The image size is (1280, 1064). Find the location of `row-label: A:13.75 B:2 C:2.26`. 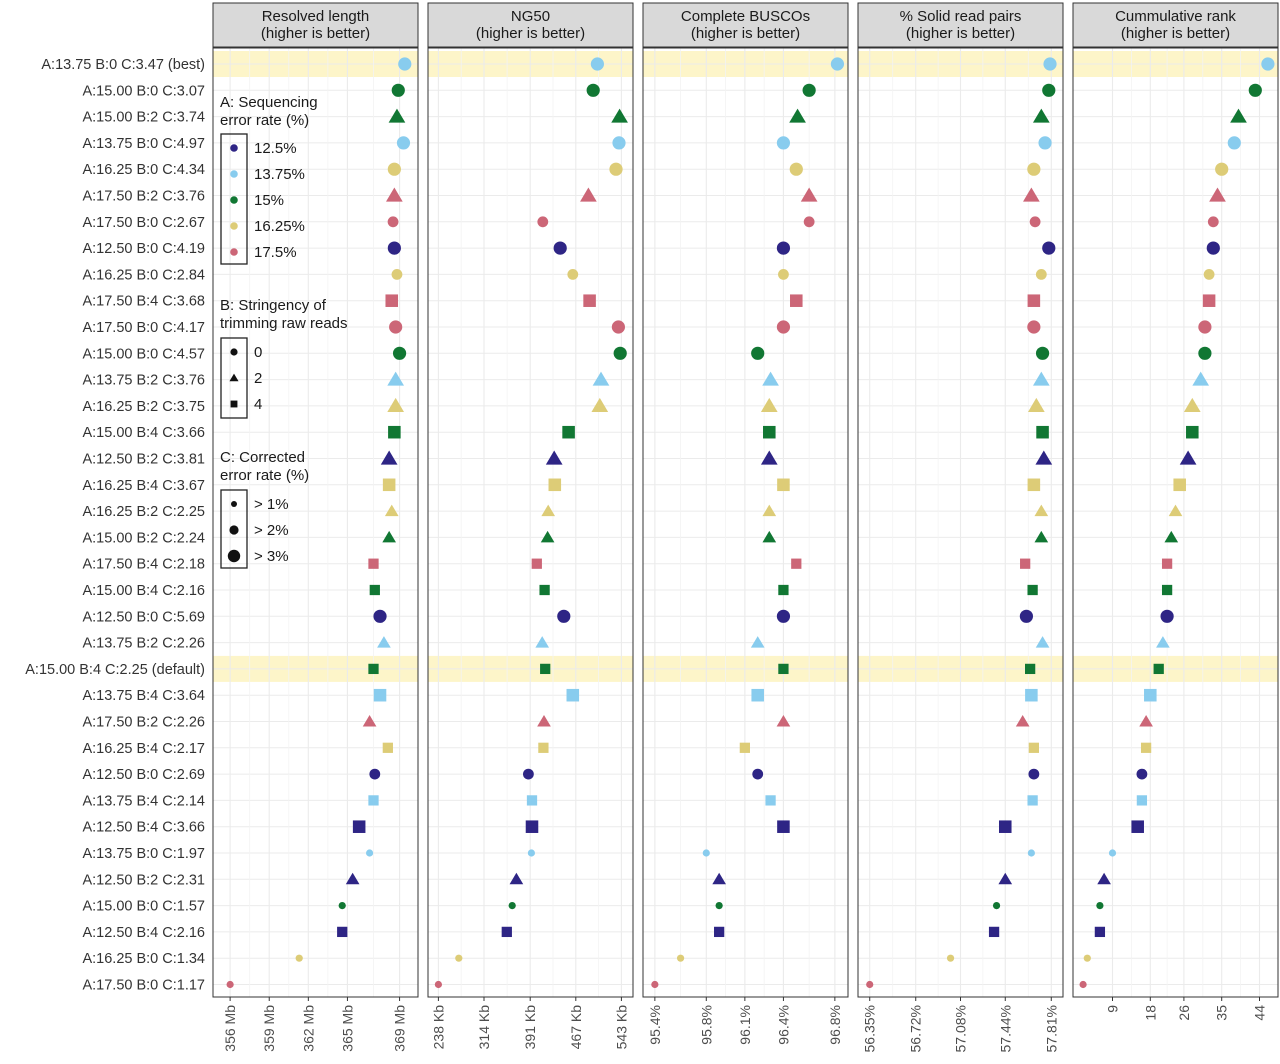

row-label: A:13.75 B:2 C:2.26 is located at coordinates (143, 644).